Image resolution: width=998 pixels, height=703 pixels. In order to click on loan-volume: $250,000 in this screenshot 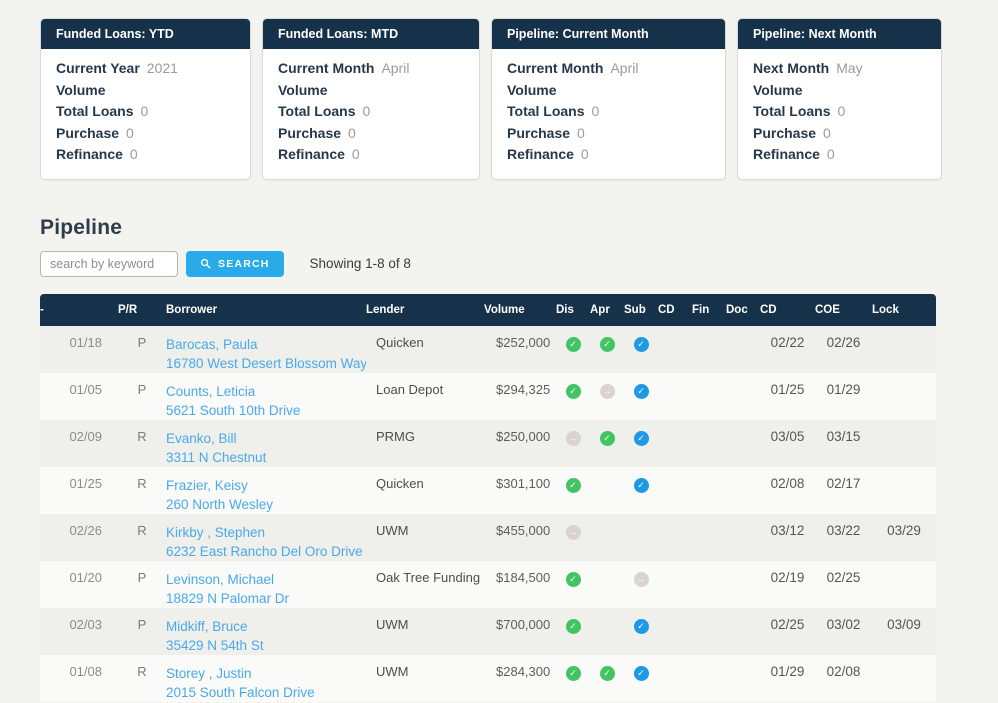, I will do `click(523, 436)`.